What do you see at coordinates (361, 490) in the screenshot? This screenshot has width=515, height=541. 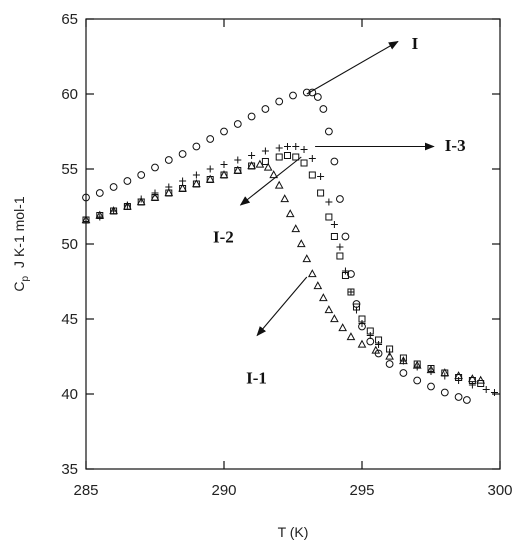 I see `x-tick-label: 295` at bounding box center [361, 490].